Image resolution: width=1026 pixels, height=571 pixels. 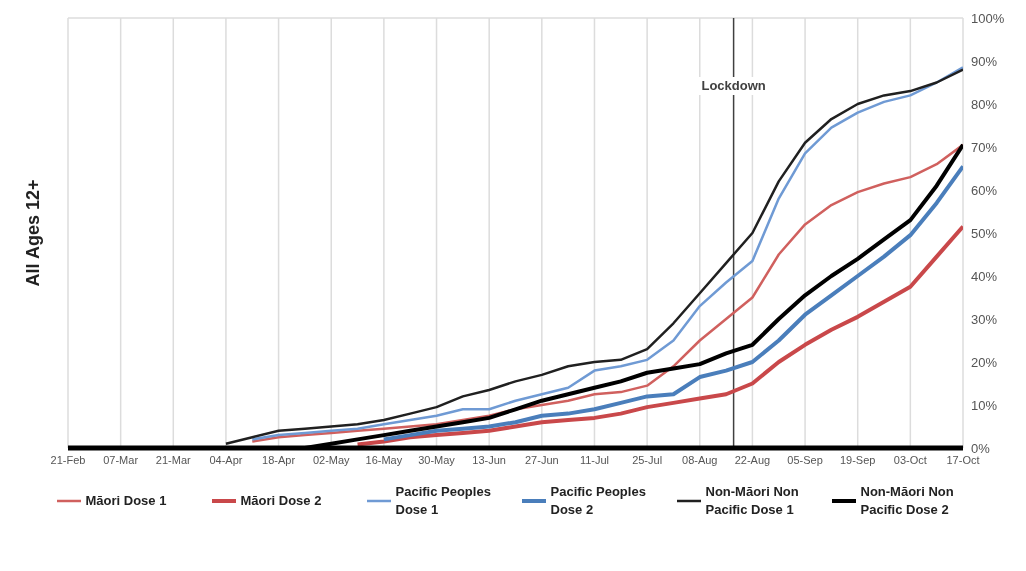 I want to click on x-tick-label: 18-Apr, so click(x=279, y=459).